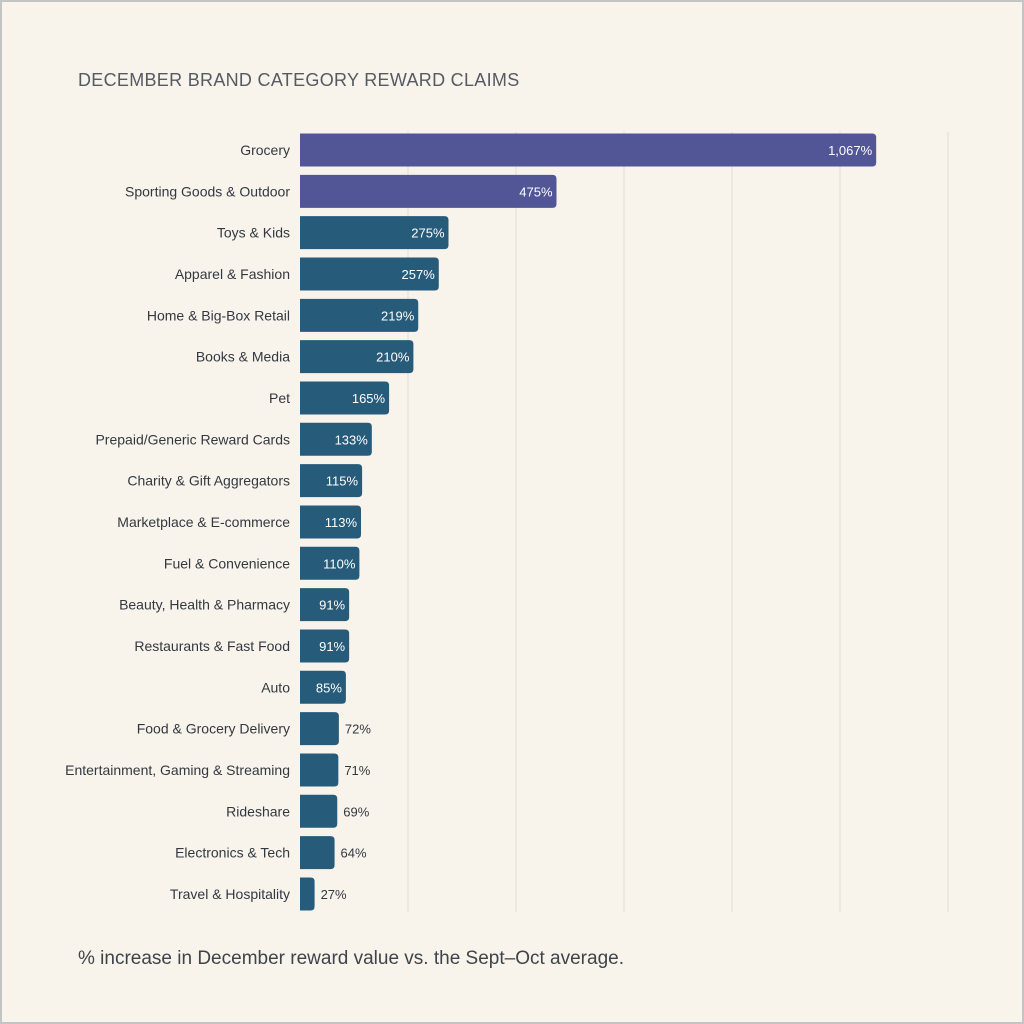 This screenshot has width=1024, height=1024. I want to click on category-label: Sporting Goods & Outdoor, so click(207, 191).